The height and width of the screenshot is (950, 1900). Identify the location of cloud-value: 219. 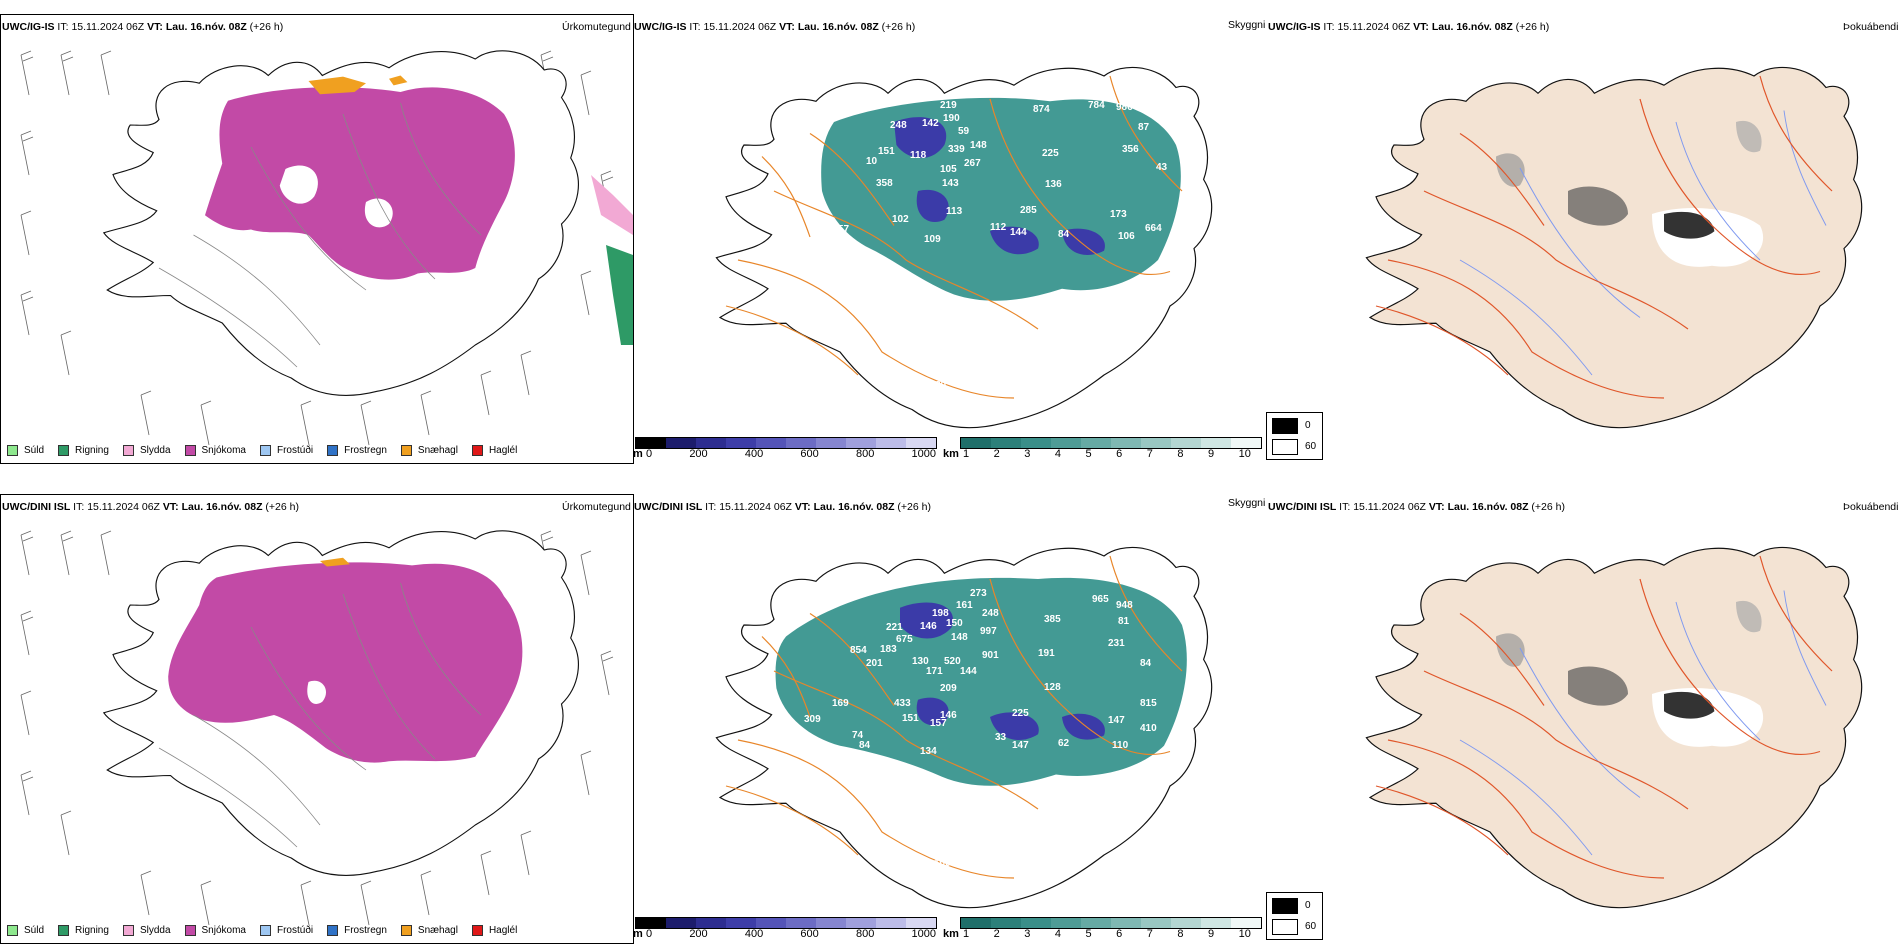
(948, 105).